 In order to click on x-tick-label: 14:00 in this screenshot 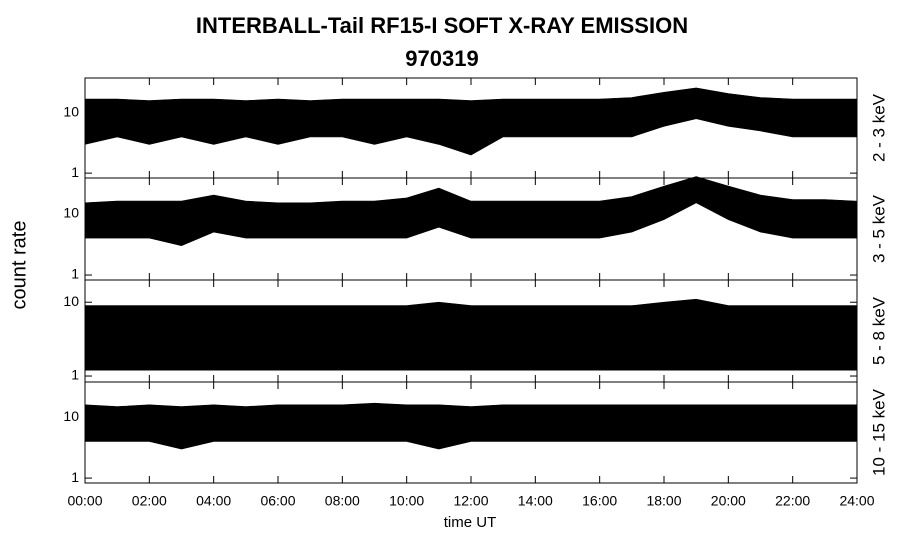, I will do `click(535, 501)`.